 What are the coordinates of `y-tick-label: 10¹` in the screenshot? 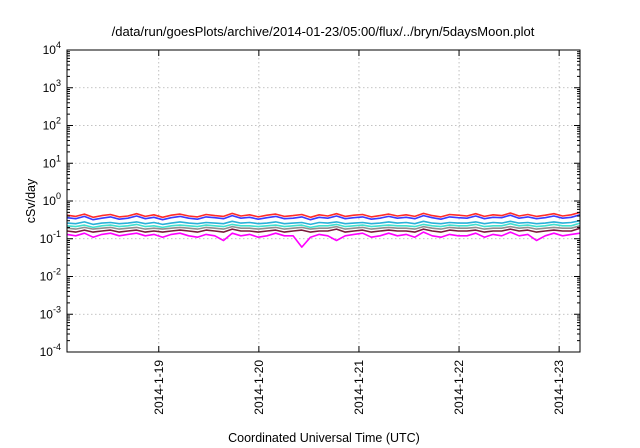 It's located at (52, 161).